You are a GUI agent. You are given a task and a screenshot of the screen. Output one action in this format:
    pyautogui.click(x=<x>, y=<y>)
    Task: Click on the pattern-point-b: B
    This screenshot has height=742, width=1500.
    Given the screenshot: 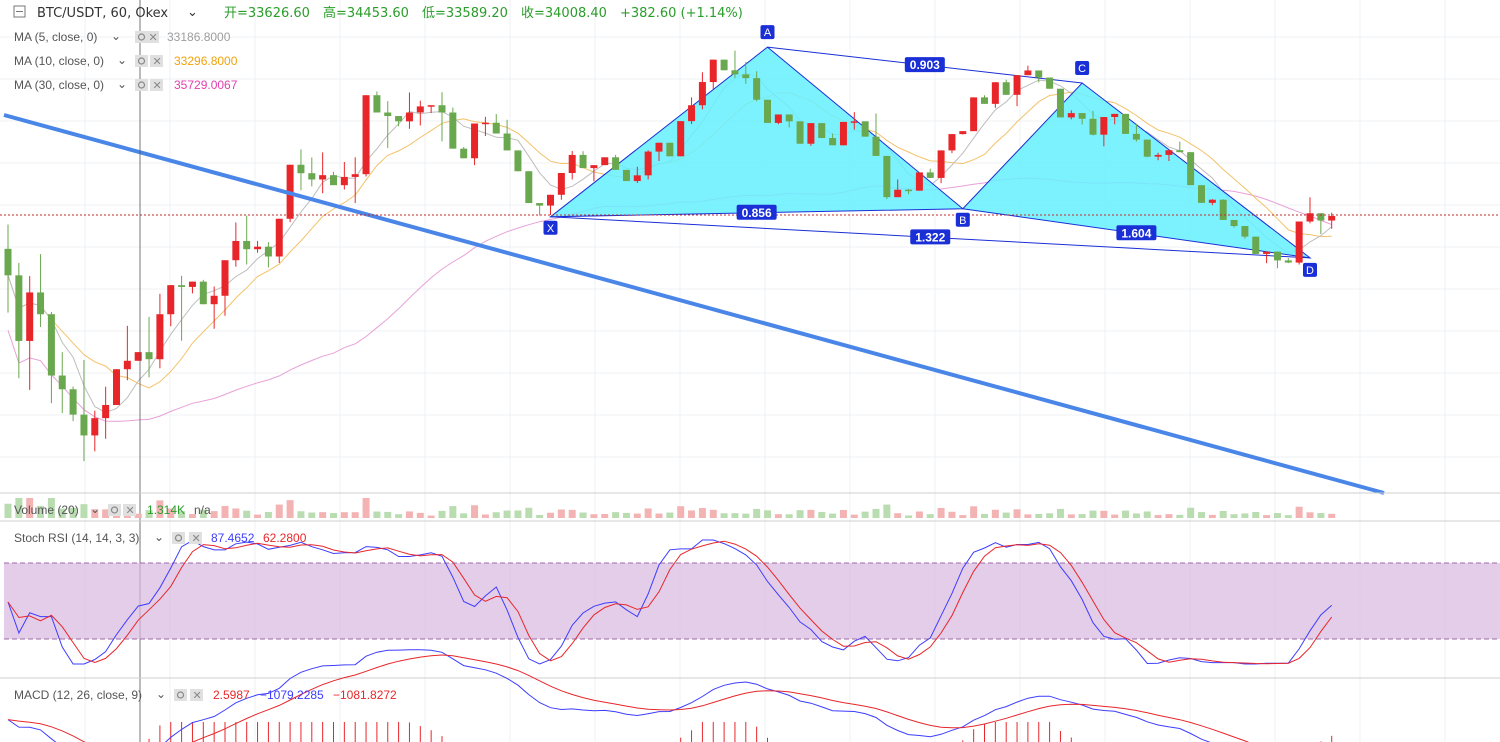 What is the action you would take?
    pyautogui.click(x=962, y=219)
    